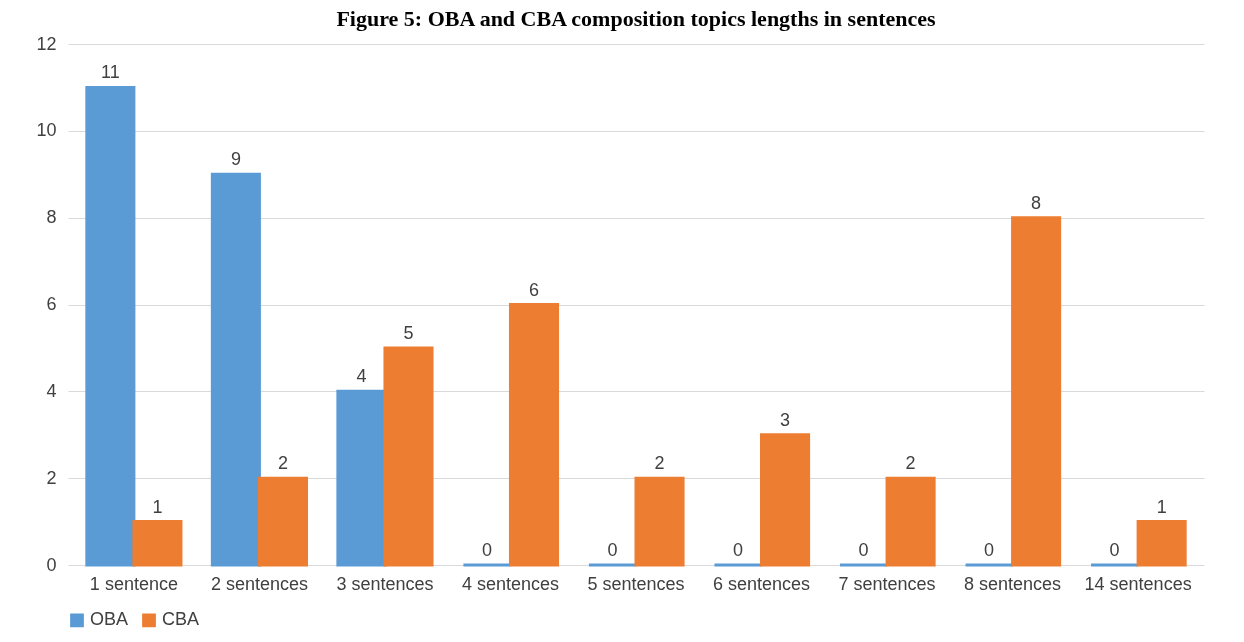  Describe the element at coordinates (109, 619) in the screenshot. I see `legend-label: OBA` at that location.